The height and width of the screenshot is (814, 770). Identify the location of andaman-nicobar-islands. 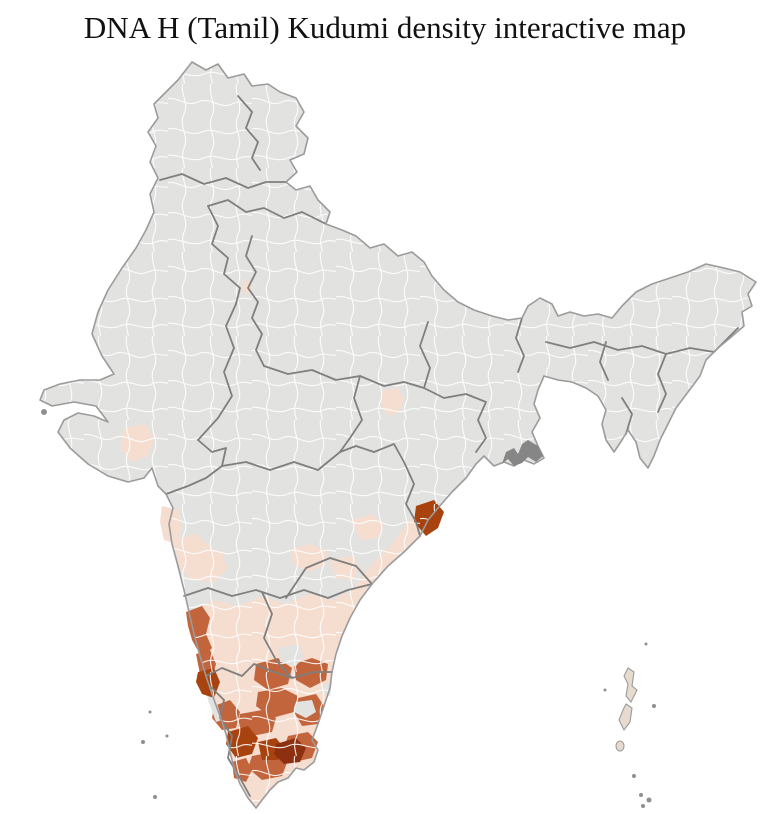
(630, 725).